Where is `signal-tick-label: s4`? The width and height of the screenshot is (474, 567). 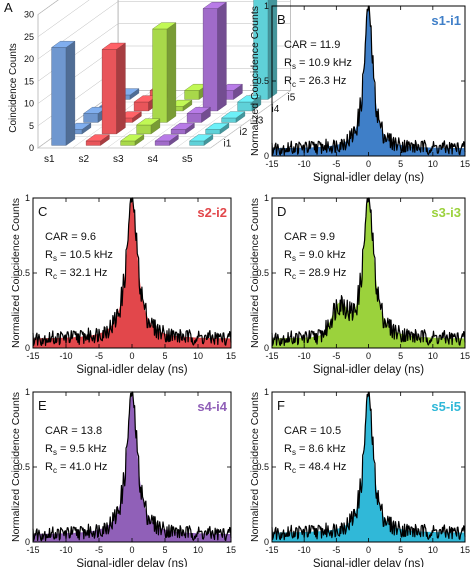
signal-tick-label: s4 is located at coordinates (152, 159).